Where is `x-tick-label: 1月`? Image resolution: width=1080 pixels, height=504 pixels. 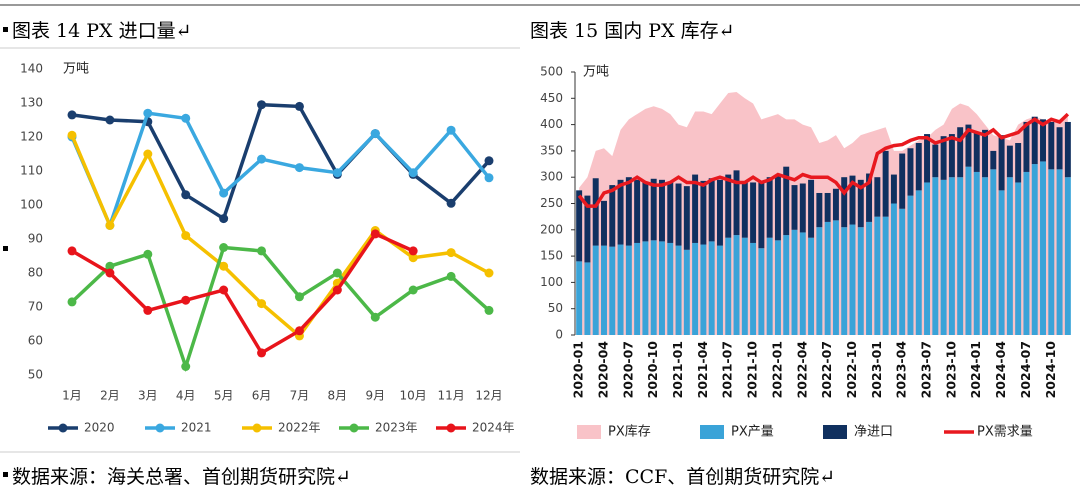
x-tick-label: 1月 is located at coordinates (72, 396).